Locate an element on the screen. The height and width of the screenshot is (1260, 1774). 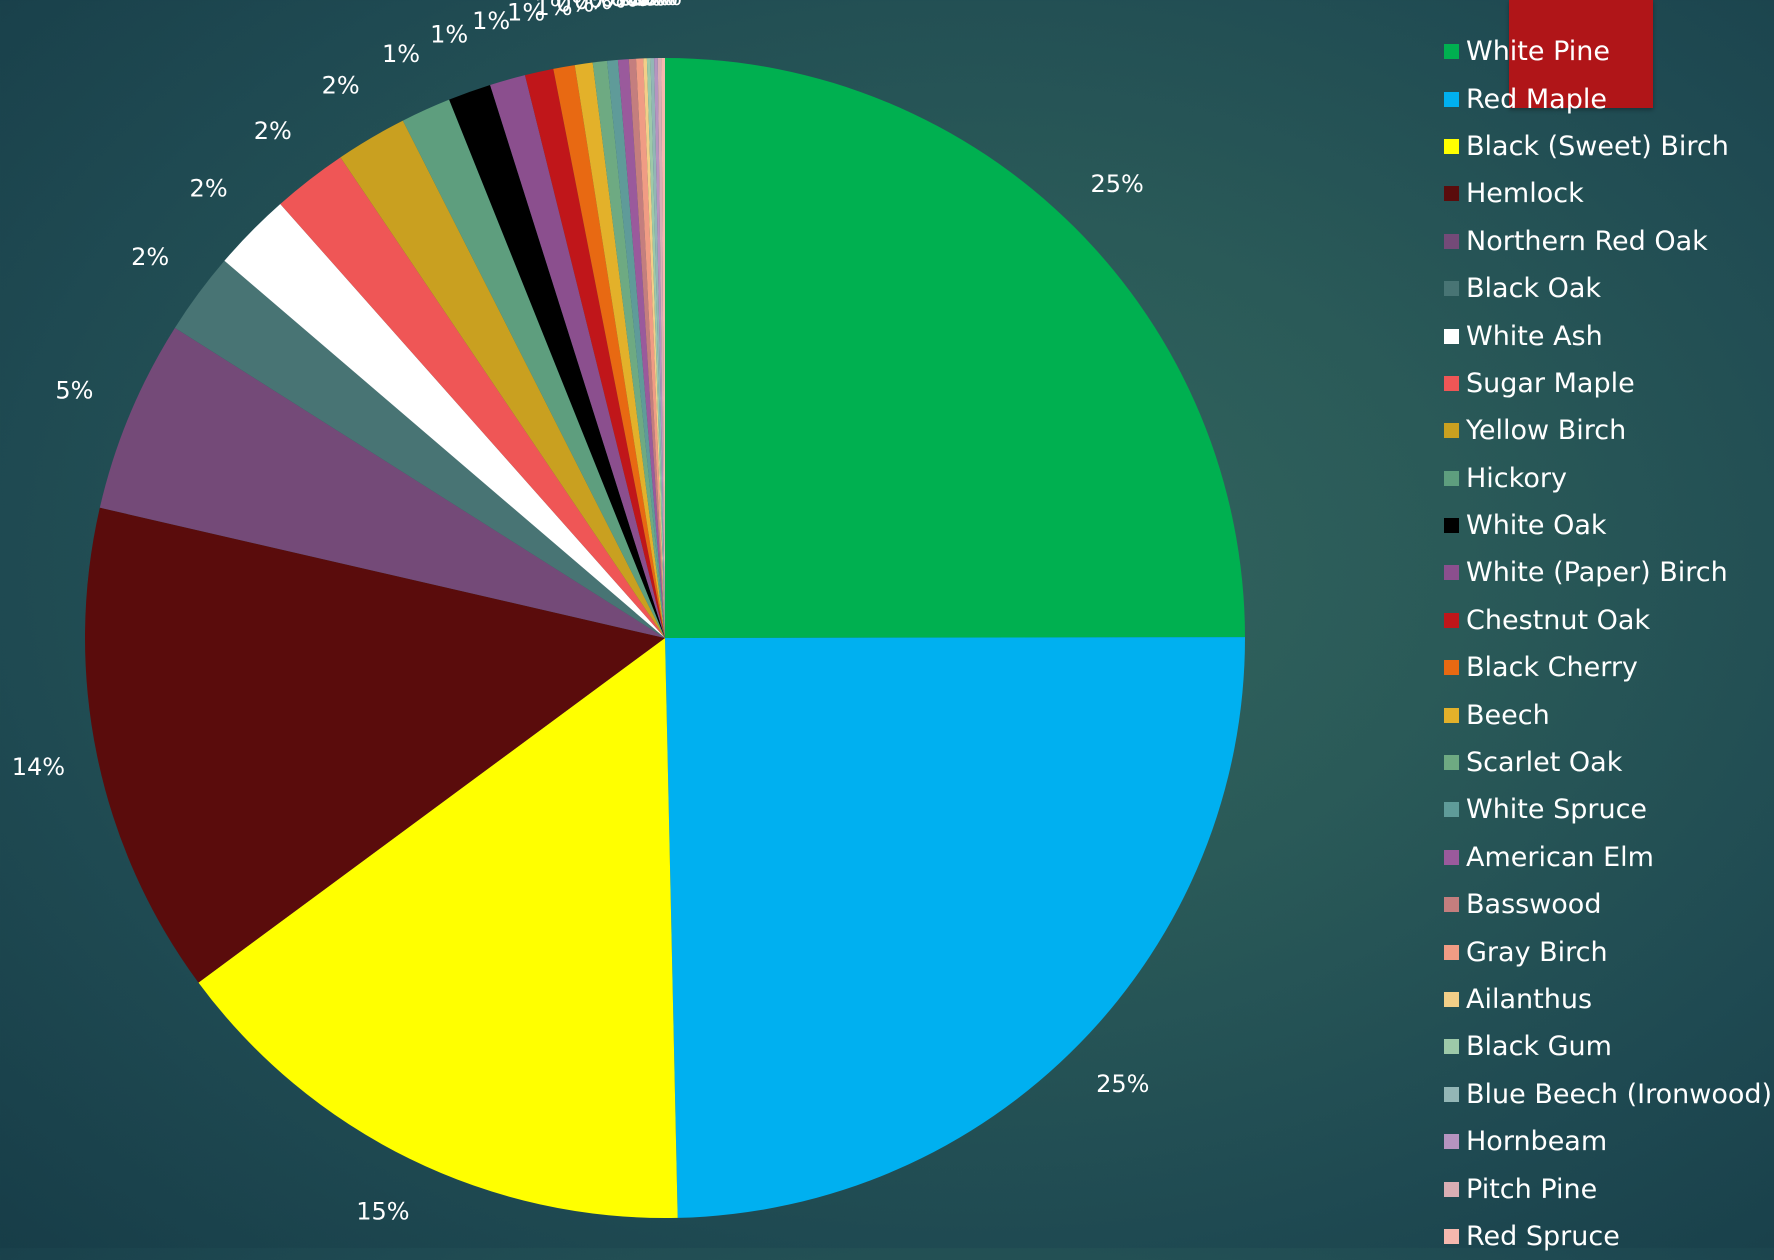
red-overlay-box is located at coordinates (1581, 54).